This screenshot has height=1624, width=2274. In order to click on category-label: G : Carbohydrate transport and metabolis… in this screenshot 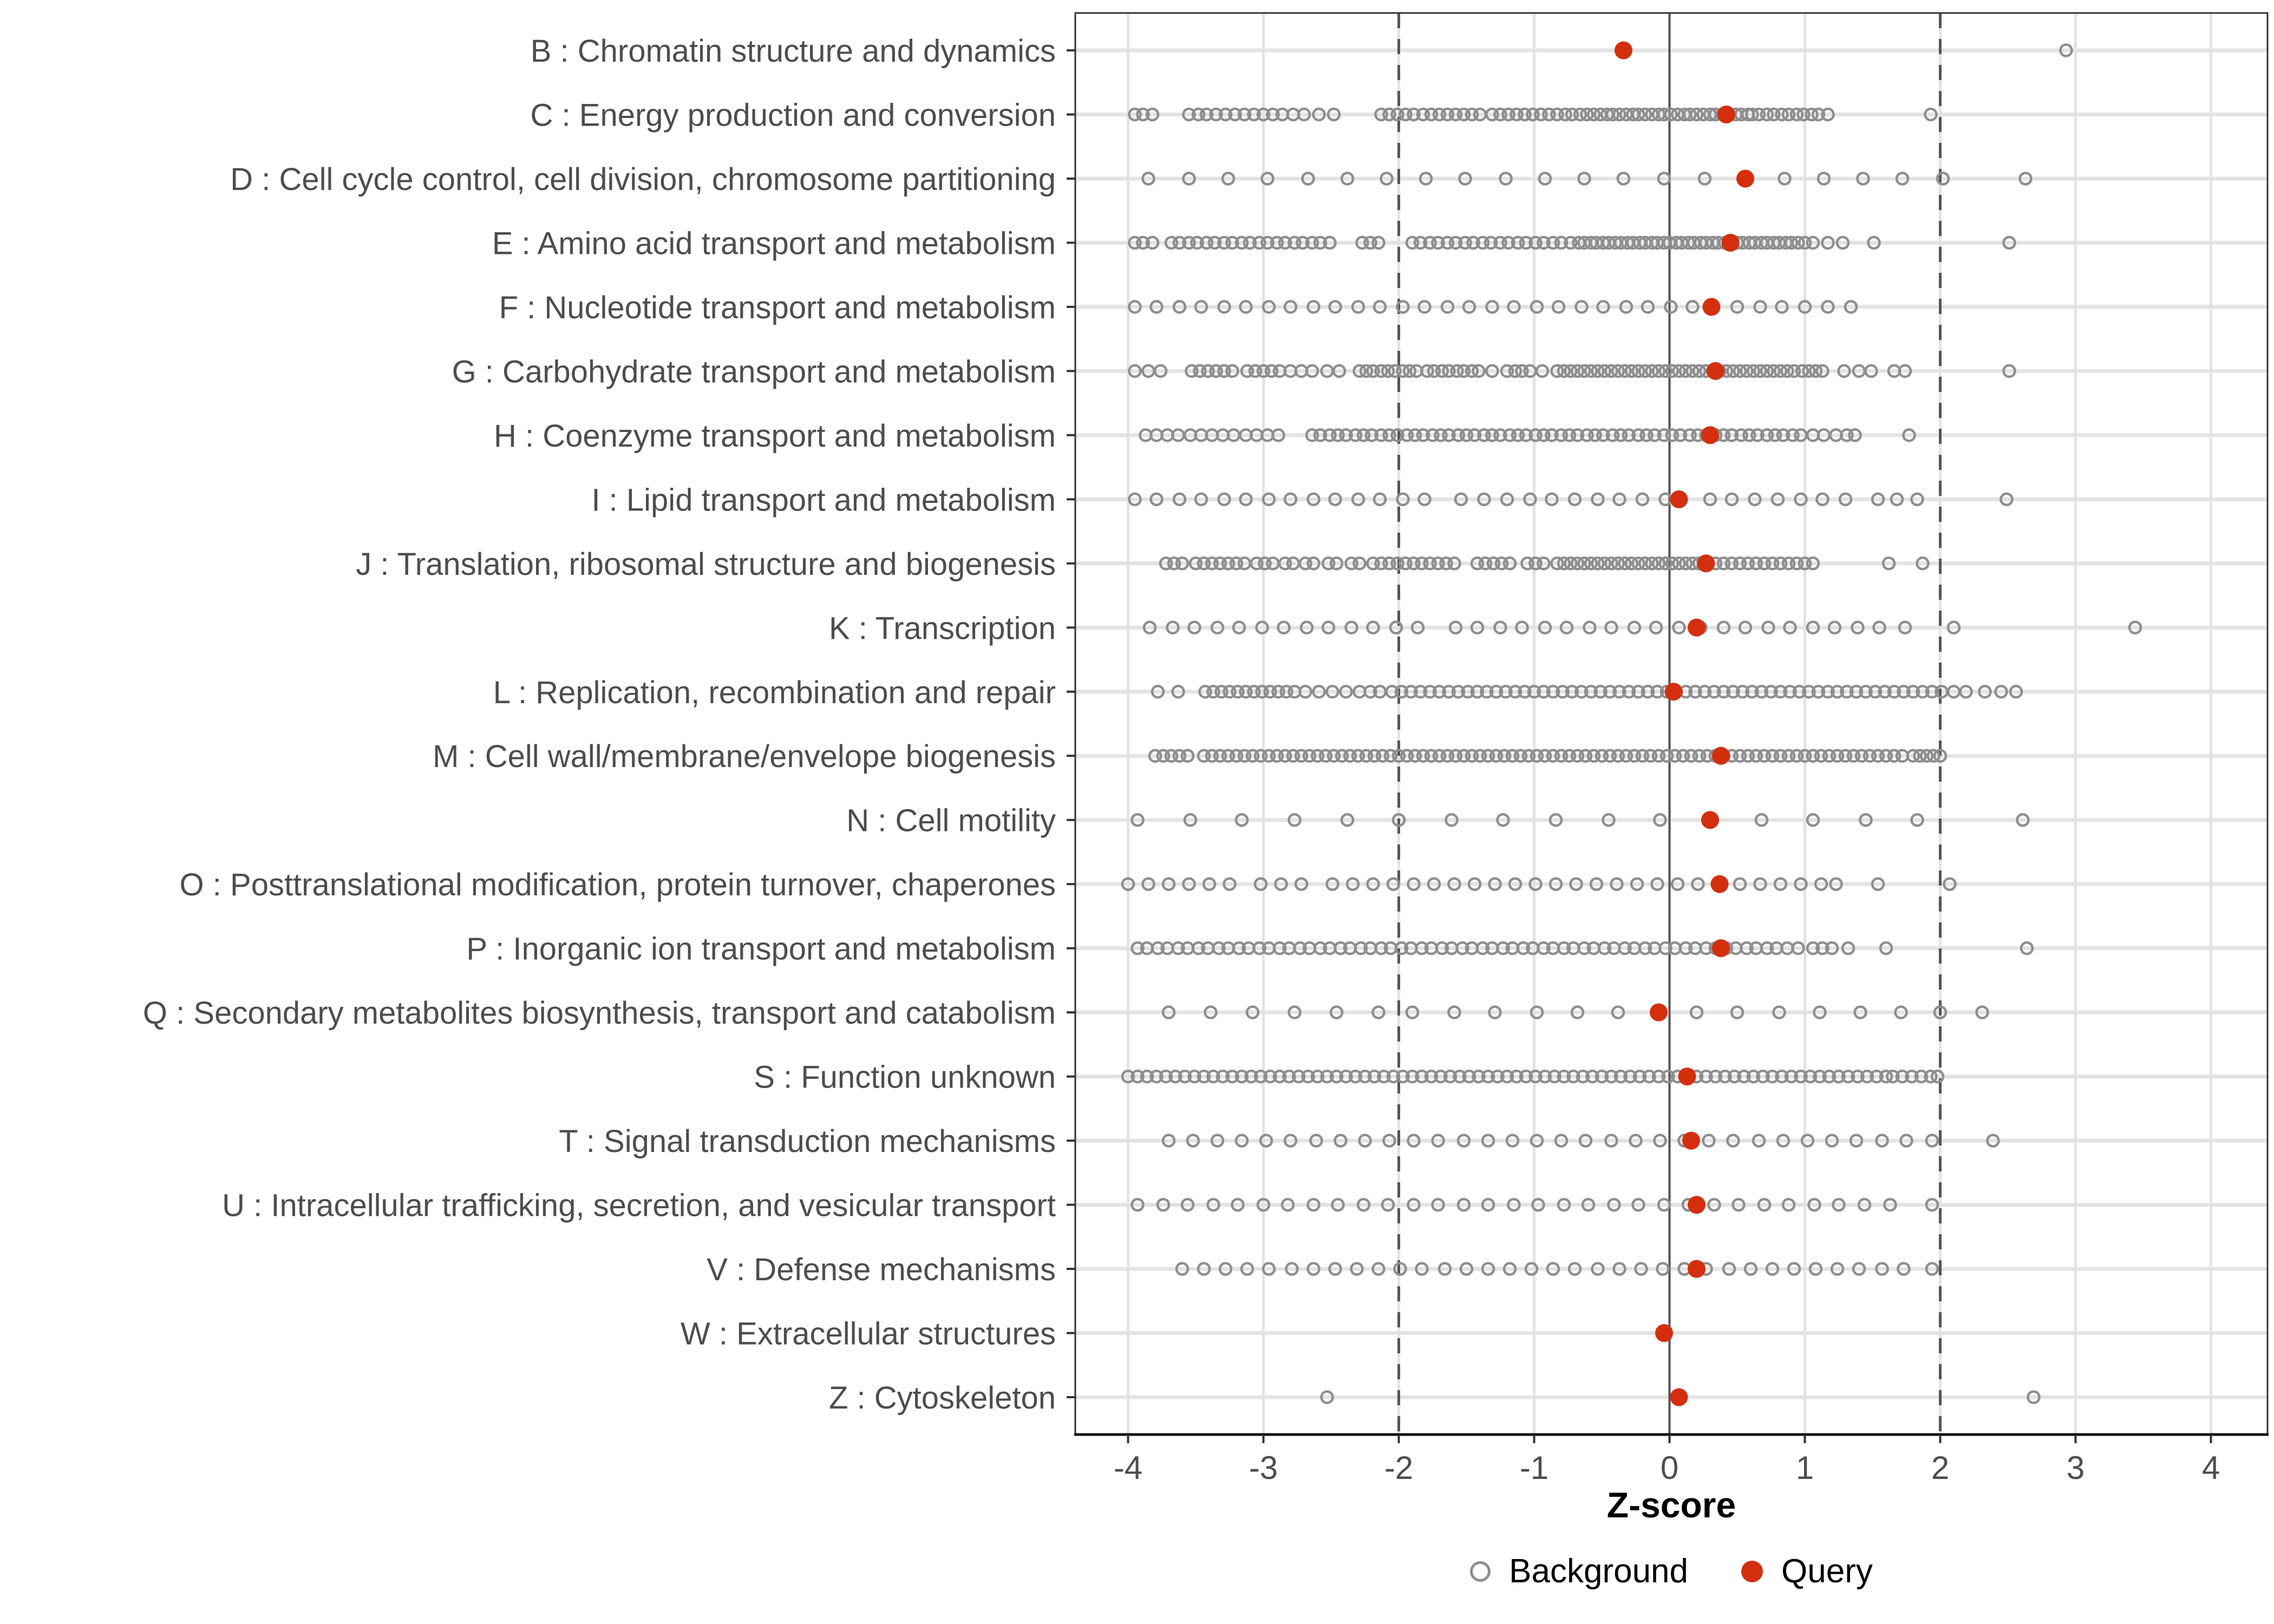, I will do `click(754, 371)`.